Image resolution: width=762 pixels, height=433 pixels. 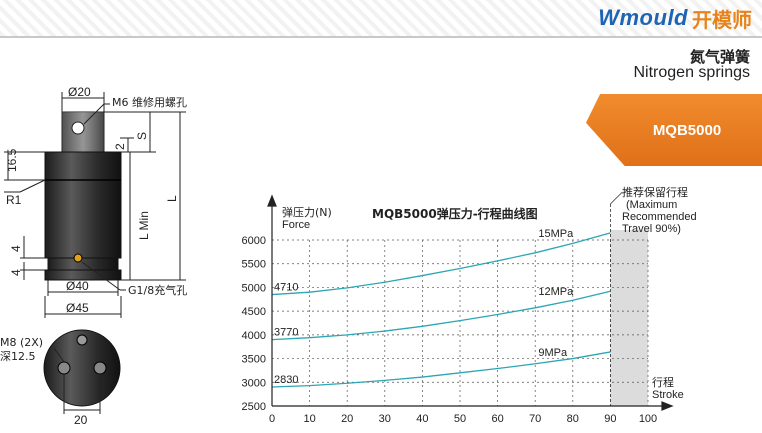 What do you see at coordinates (144, 225) in the screenshot?
I see `dim-l-min: L Min` at bounding box center [144, 225].